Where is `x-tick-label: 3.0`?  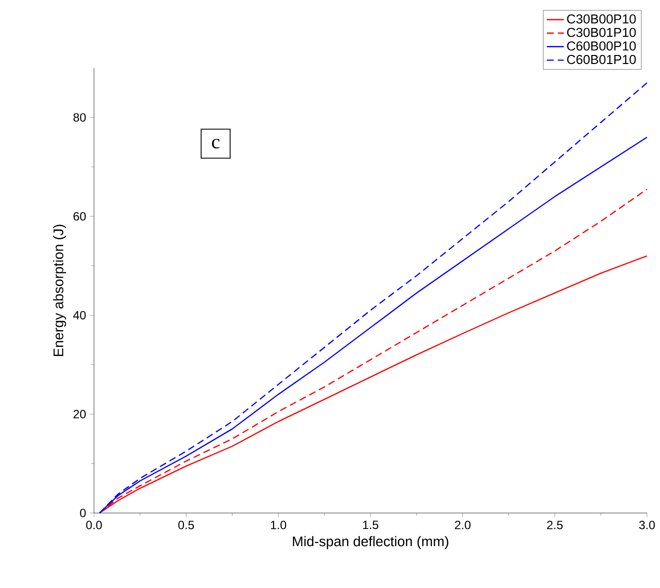
x-tick-label: 3.0 is located at coordinates (647, 525).